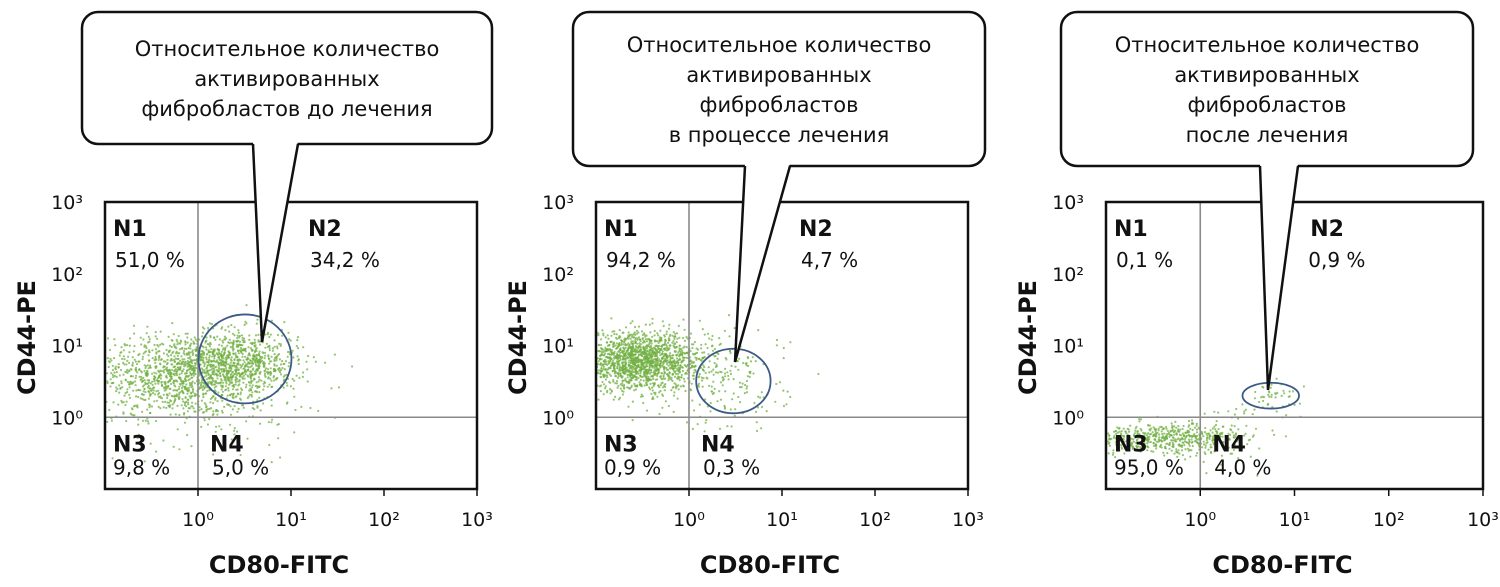 The image size is (1500, 587). Describe the element at coordinates (1242, 467) in the screenshot. I see `quadrant-value-n4: 4,0 %` at that location.